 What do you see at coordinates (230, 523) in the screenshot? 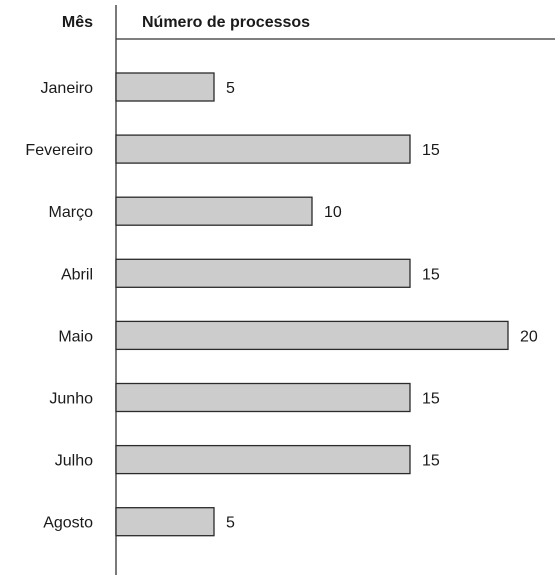
I see `value-label-7: 5` at bounding box center [230, 523].